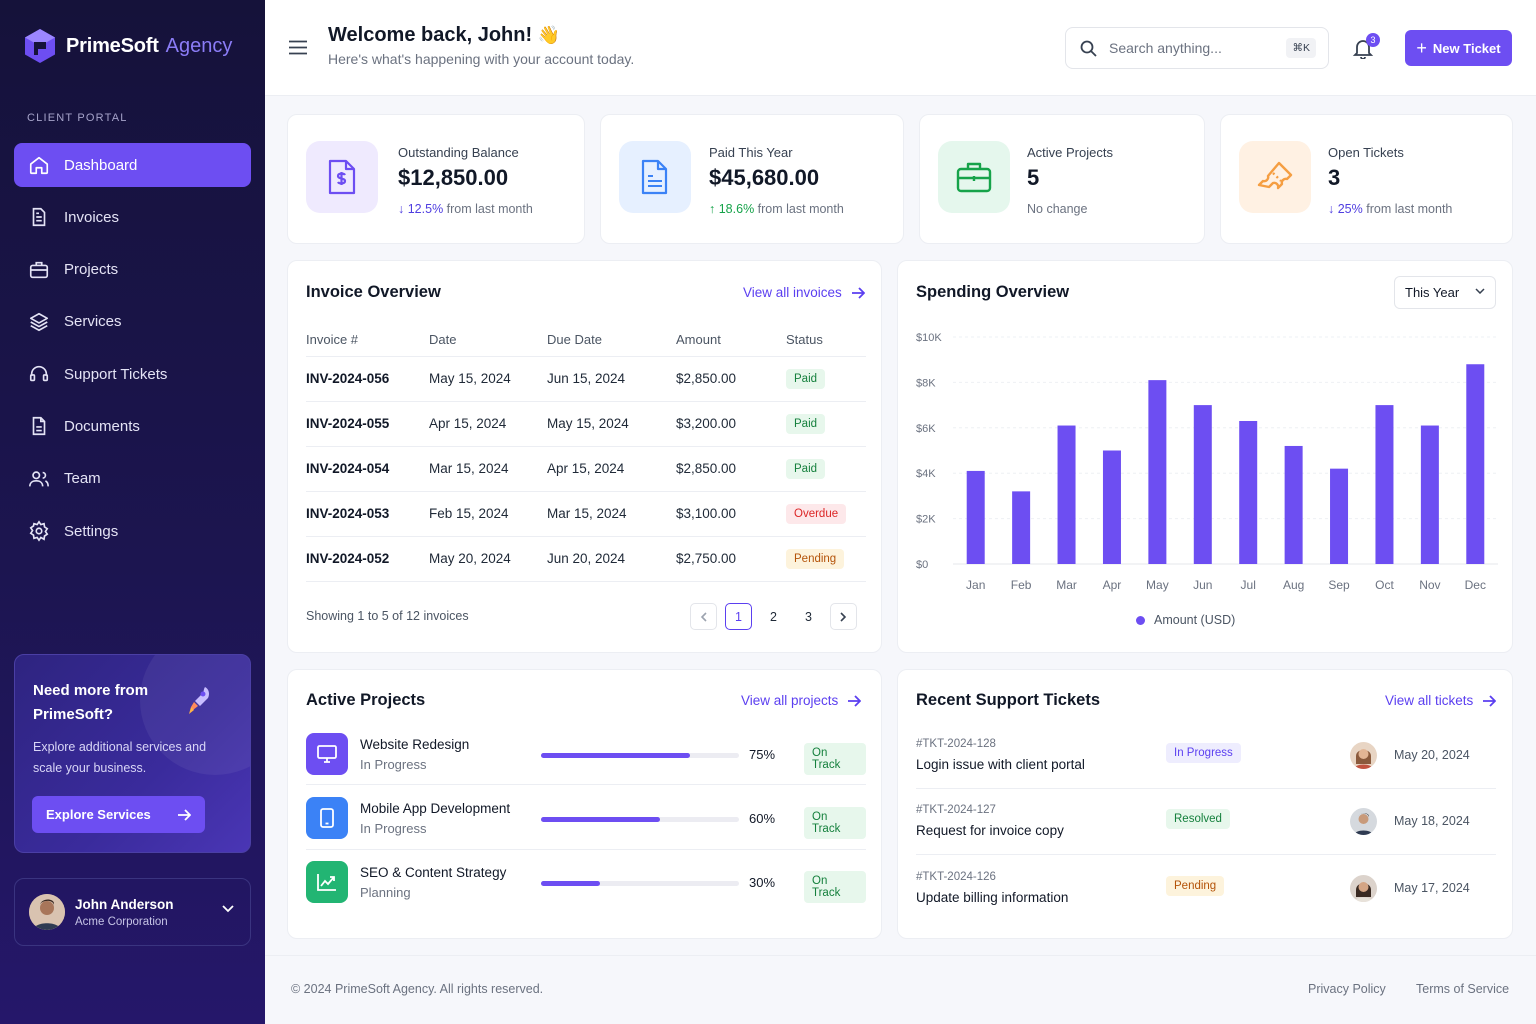 The width and height of the screenshot is (1536, 1024). Describe the element at coordinates (91, 270) in the screenshot. I see `sidebar-item-label: Projects` at that location.